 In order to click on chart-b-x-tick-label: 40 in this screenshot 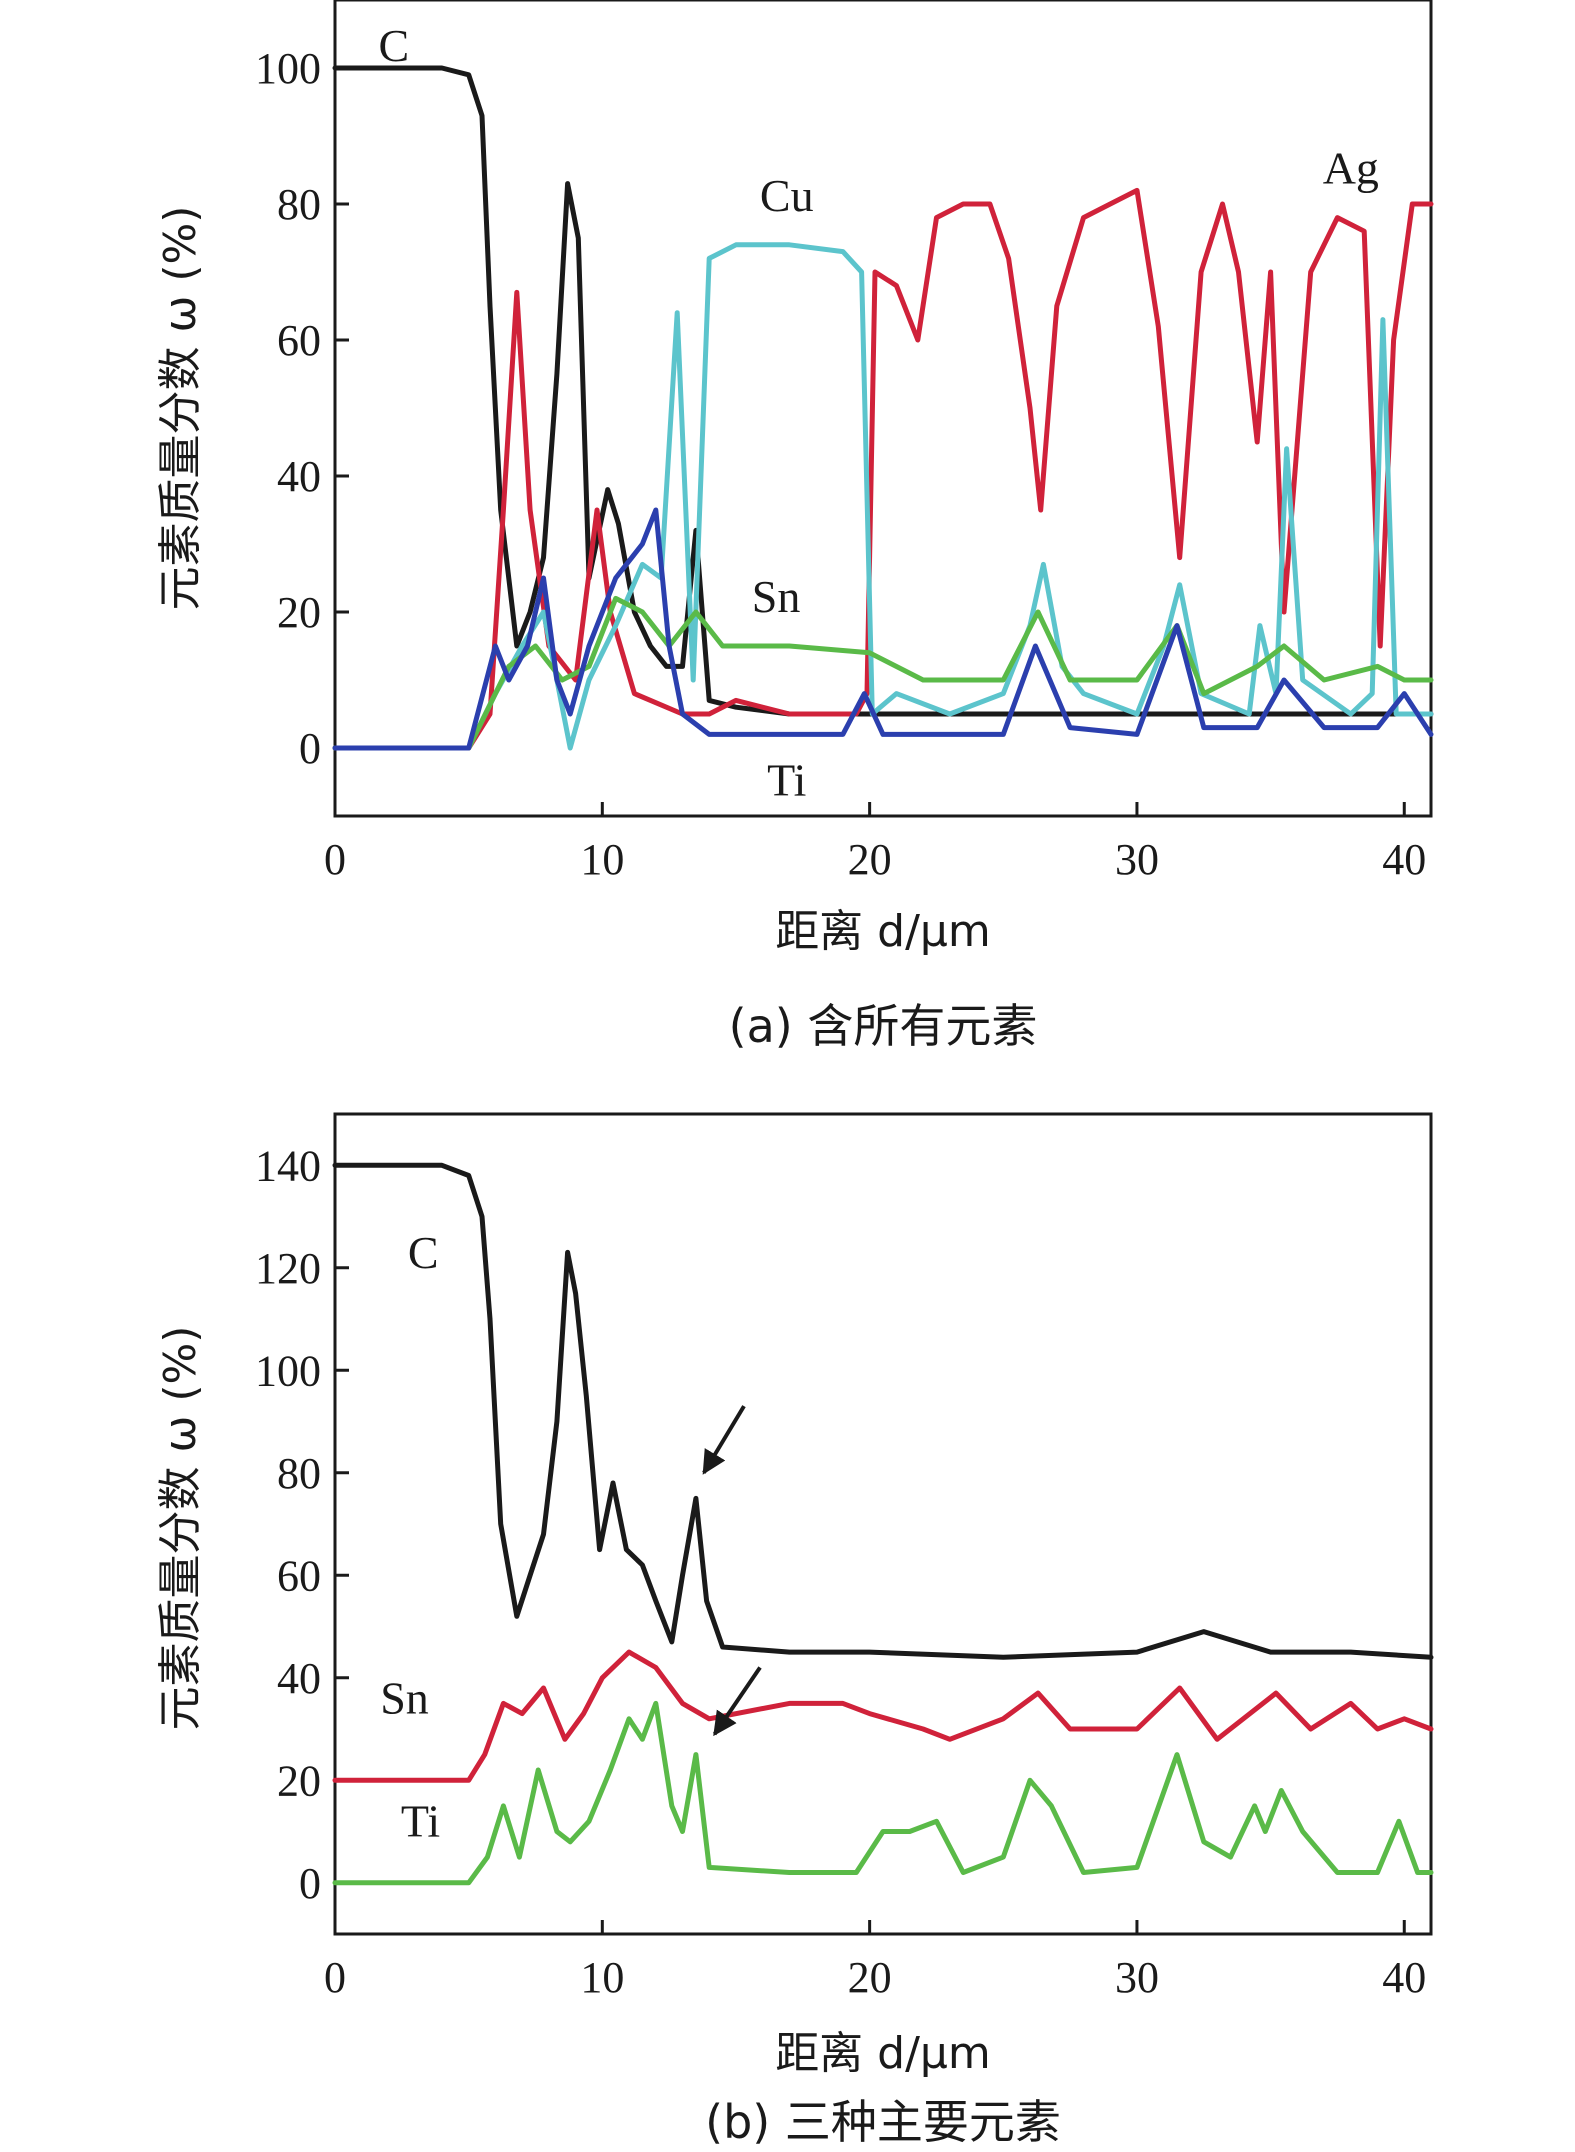, I will do `click(1404, 1977)`.